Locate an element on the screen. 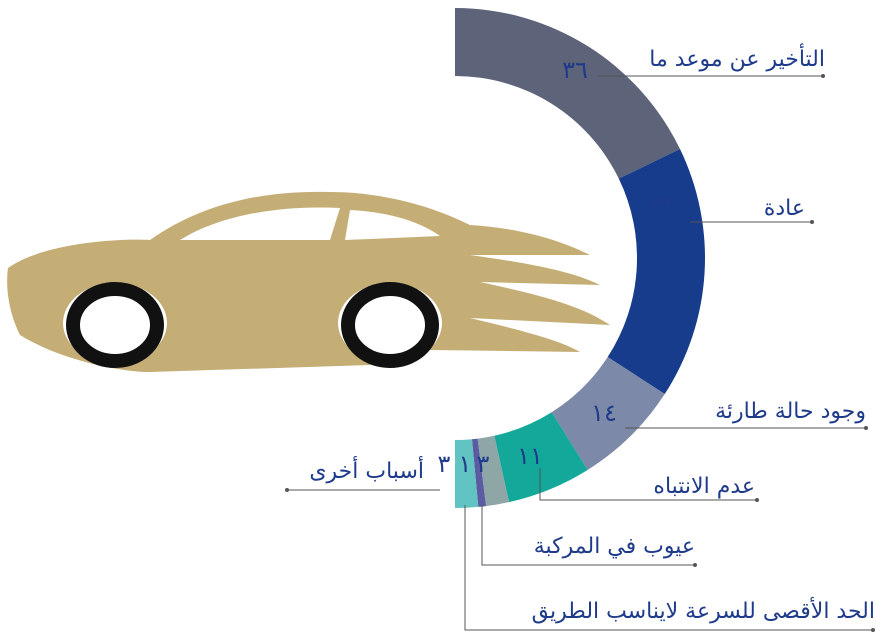  category-label: عادة is located at coordinates (784, 208).